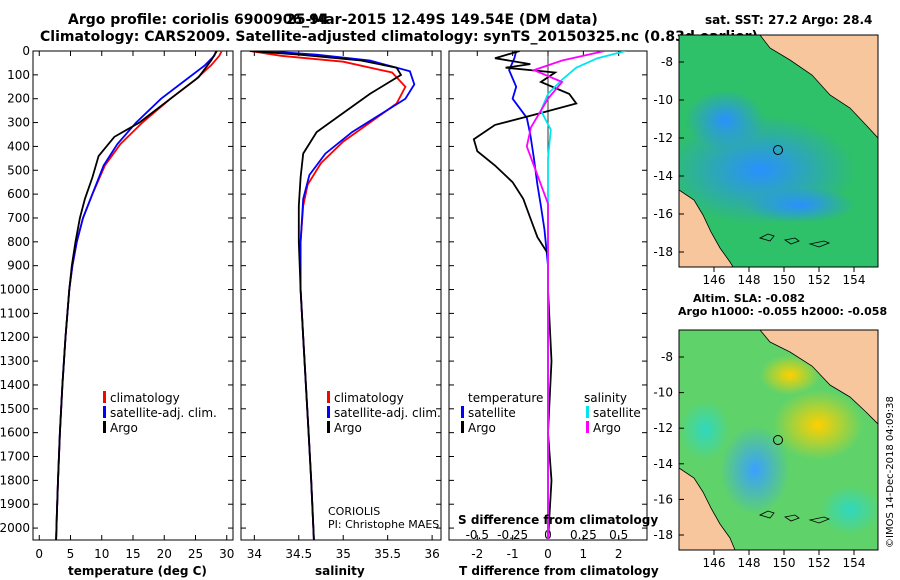  What do you see at coordinates (15, 433) in the screenshot?
I see `depth-tick-label: 1600` at bounding box center [15, 433].